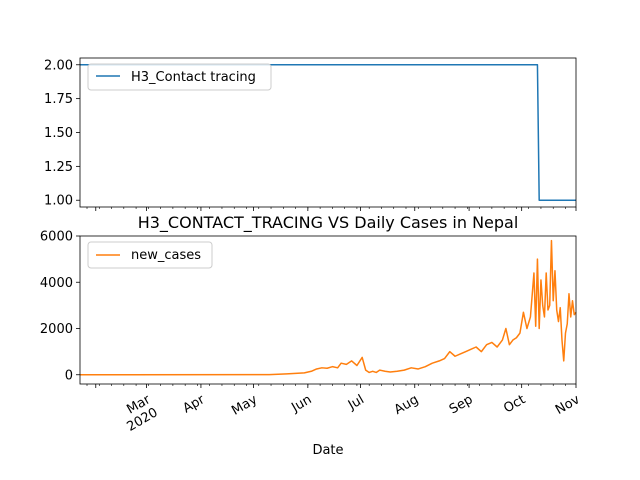  I want to click on top-y-tick-label: 1.50, so click(58, 133).